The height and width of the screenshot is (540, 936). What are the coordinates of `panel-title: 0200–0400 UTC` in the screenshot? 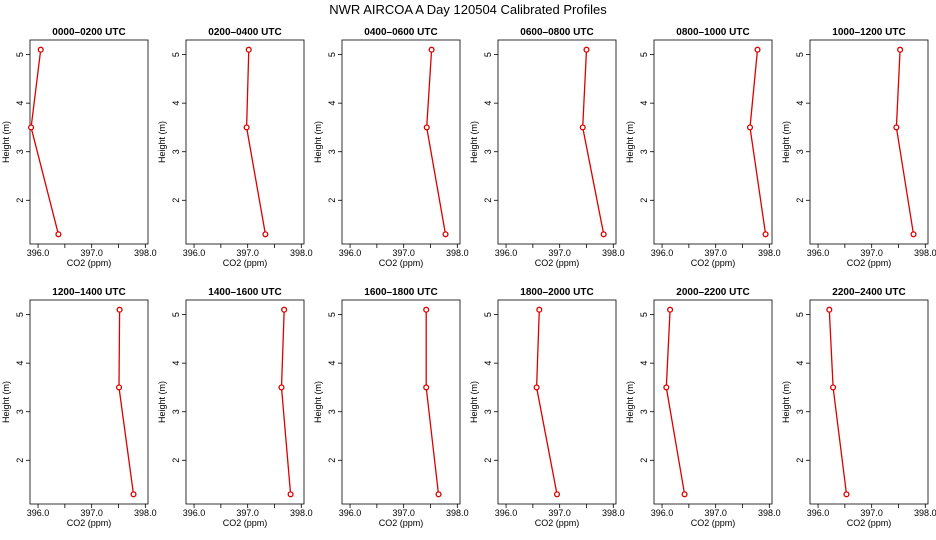 It's located at (244, 32).